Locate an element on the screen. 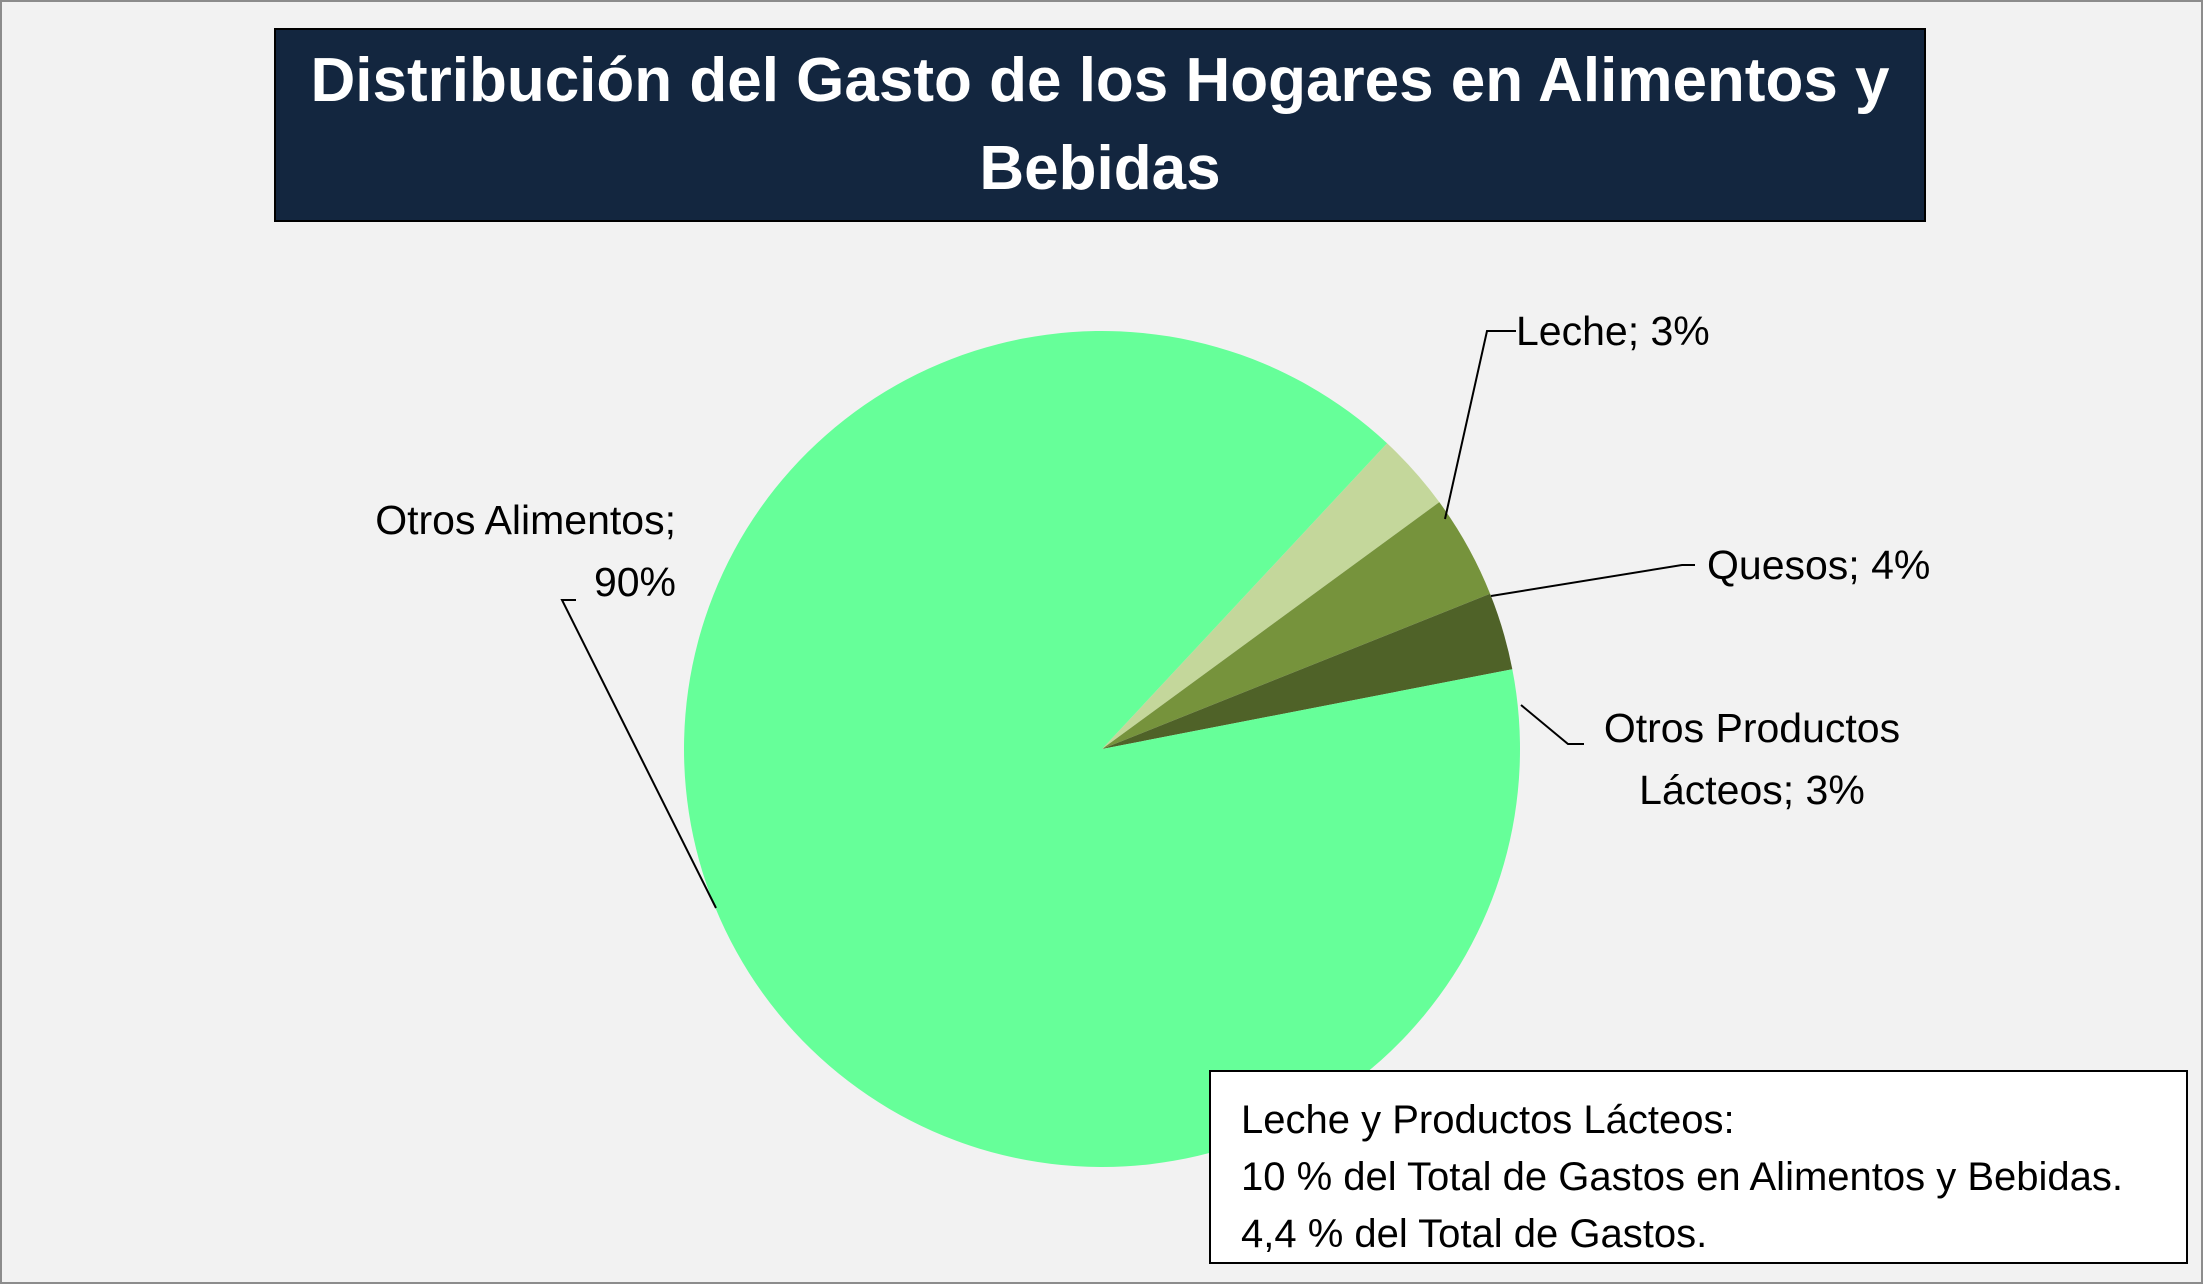 The width and height of the screenshot is (2203, 1284). data-label: Leche; 3% is located at coordinates (1613, 331).